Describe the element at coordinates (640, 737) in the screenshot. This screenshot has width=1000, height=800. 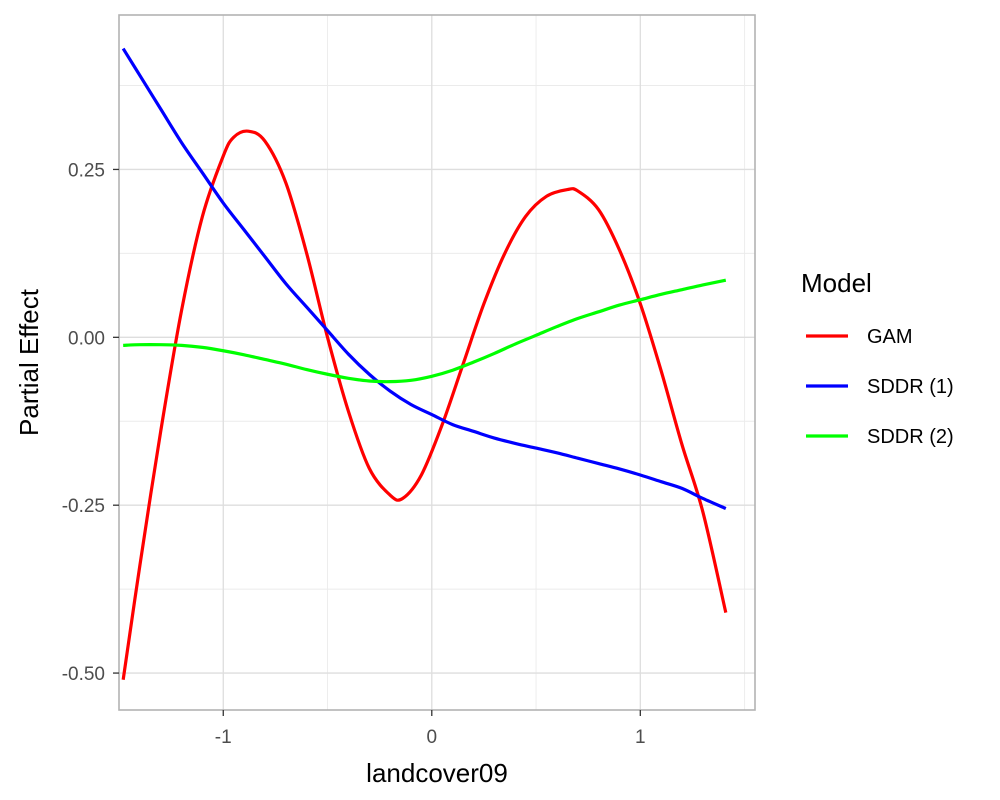
I see `x-tick-label: 1` at that location.